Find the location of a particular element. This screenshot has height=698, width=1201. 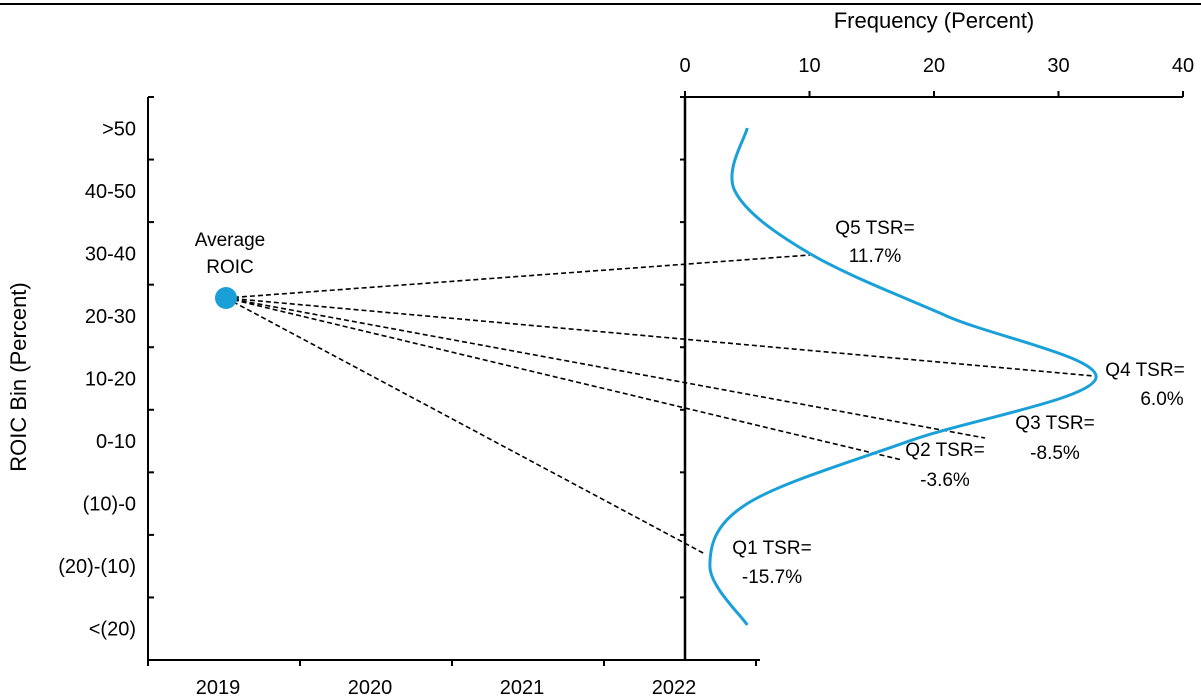

x-tick-label: 2021 is located at coordinates (522, 687).